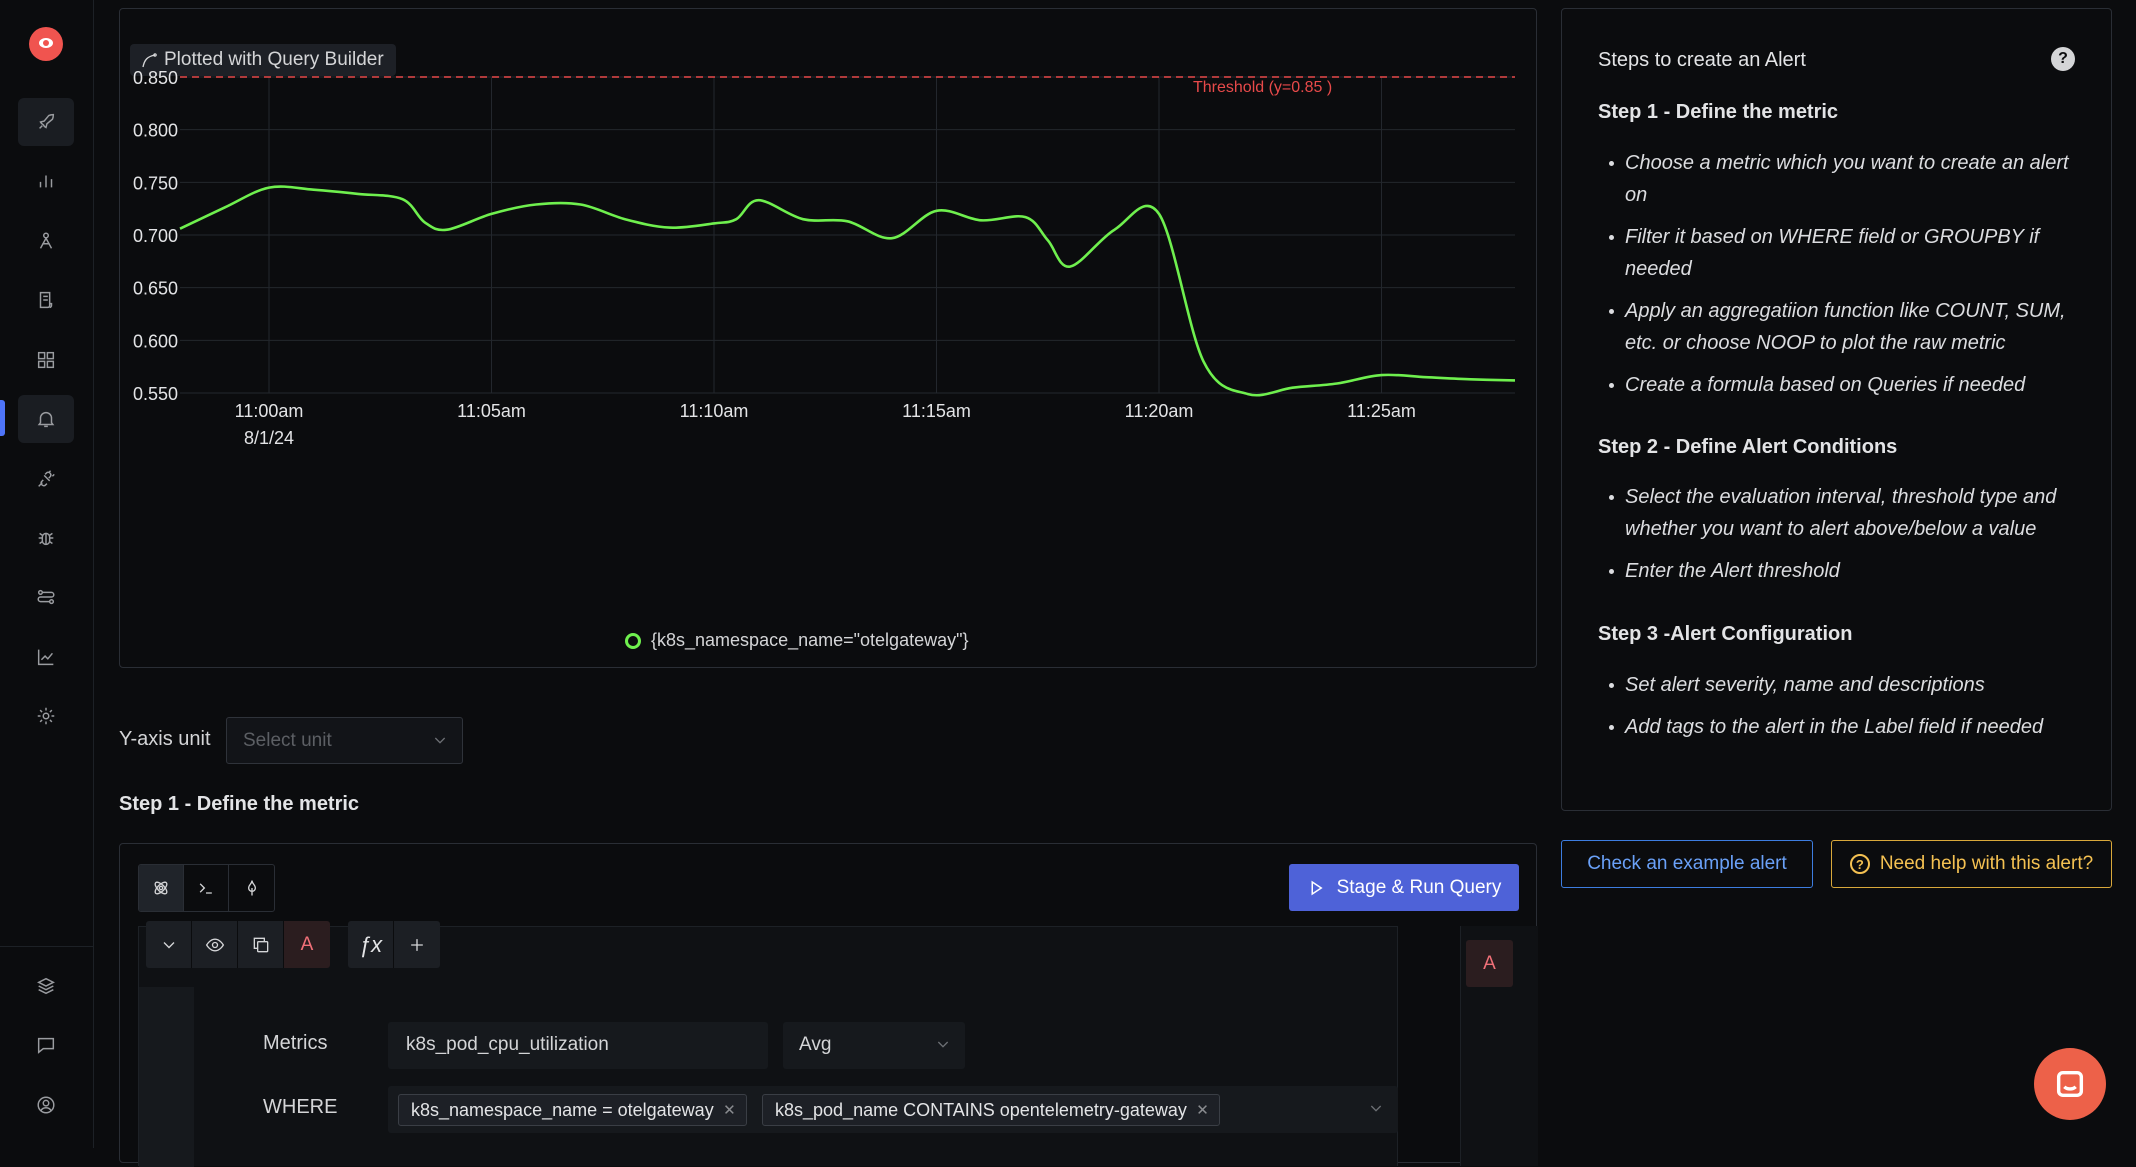 The image size is (2136, 1167). What do you see at coordinates (46, 1045) in the screenshot?
I see `chat-icon` at bounding box center [46, 1045].